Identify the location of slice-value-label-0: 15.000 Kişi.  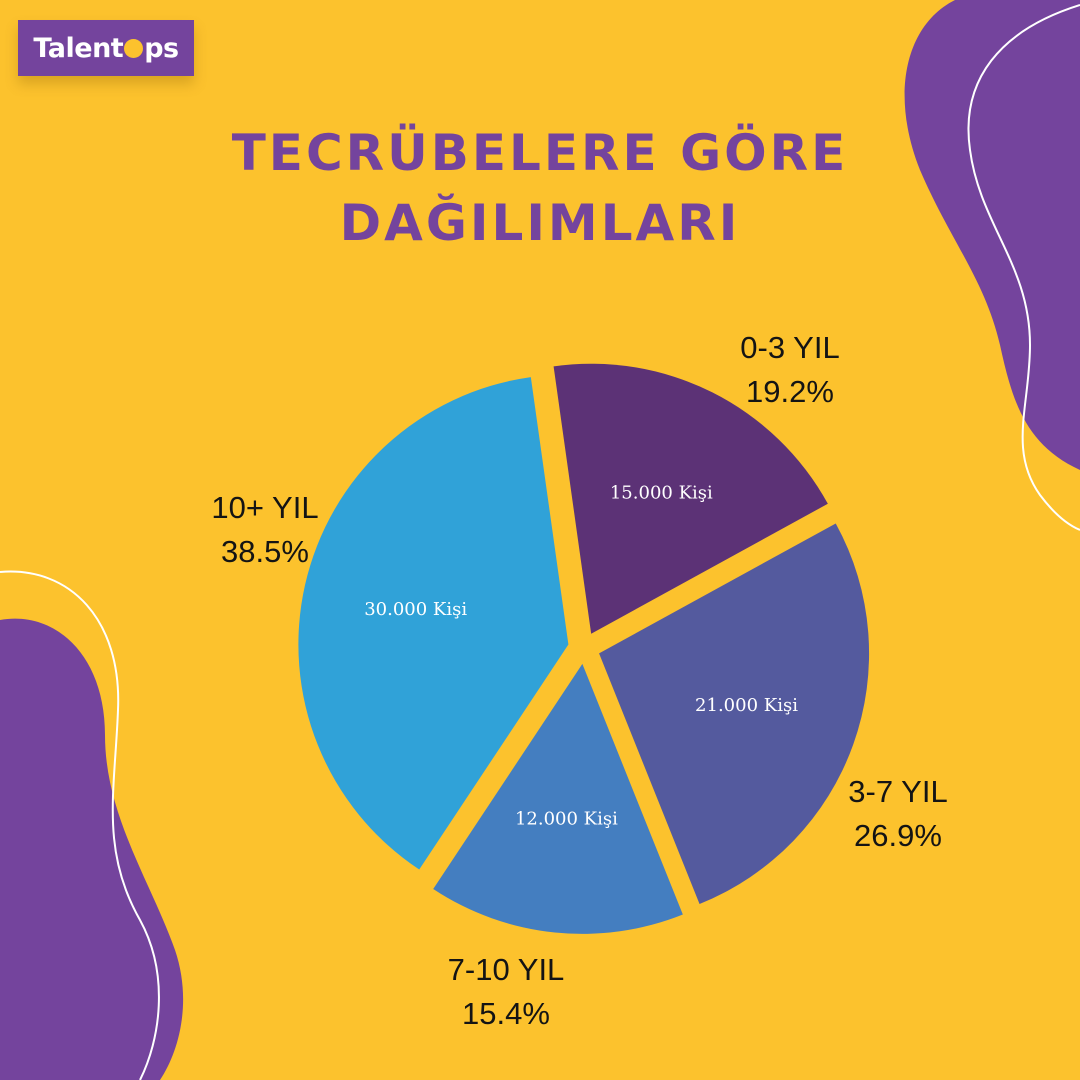
(661, 493).